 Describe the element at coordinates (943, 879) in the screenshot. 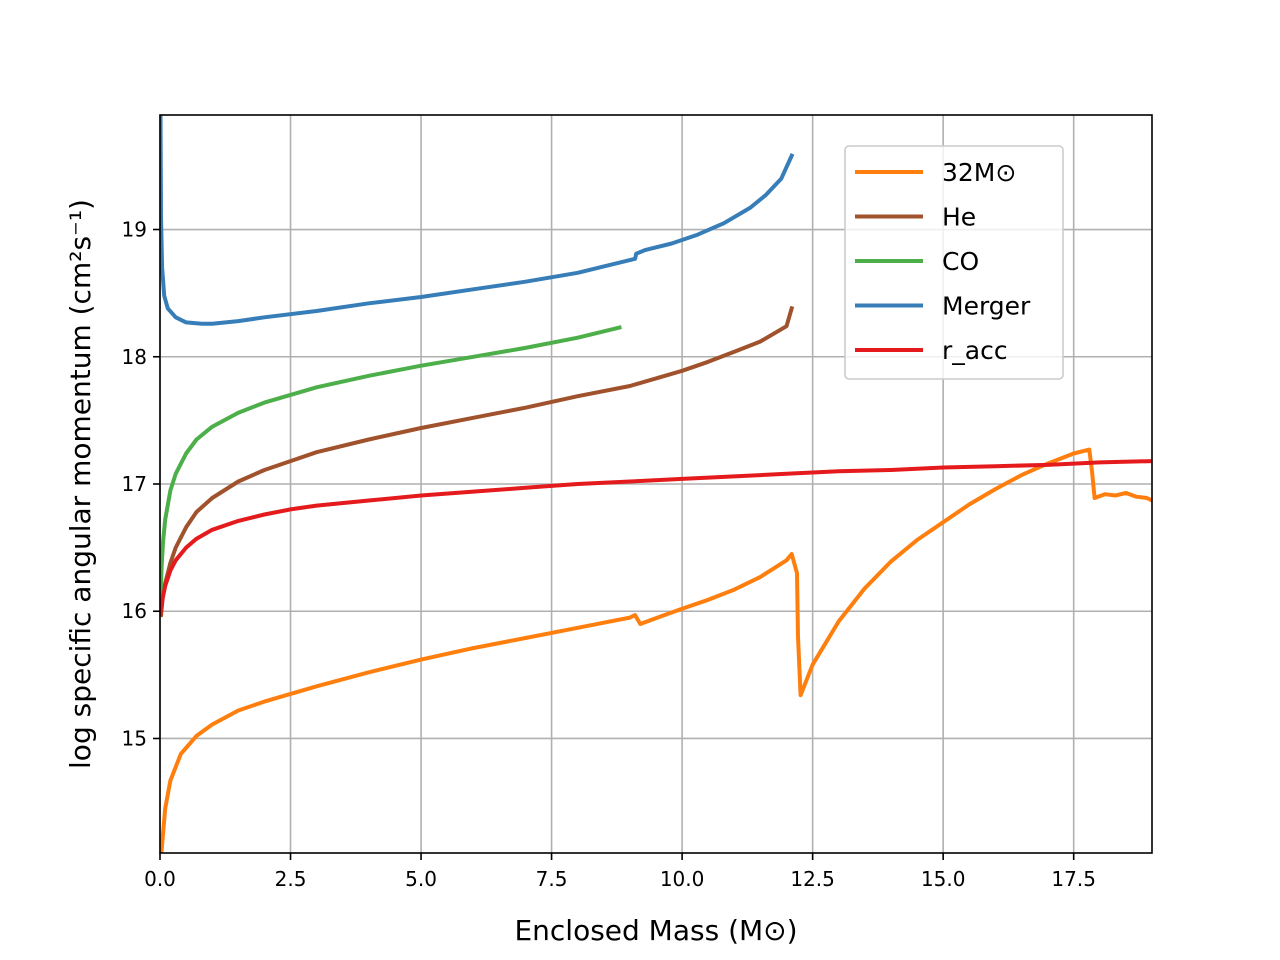

I see `x-tick-label: 15.0` at that location.